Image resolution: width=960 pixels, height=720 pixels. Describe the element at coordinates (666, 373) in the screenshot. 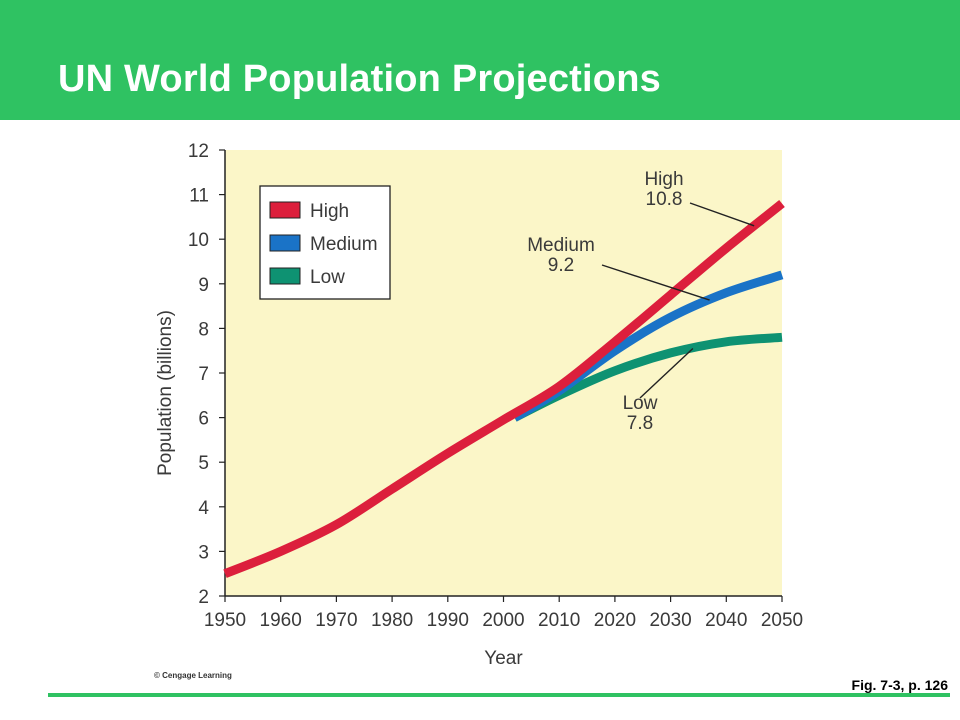

I see `annotation-leader-low` at that location.